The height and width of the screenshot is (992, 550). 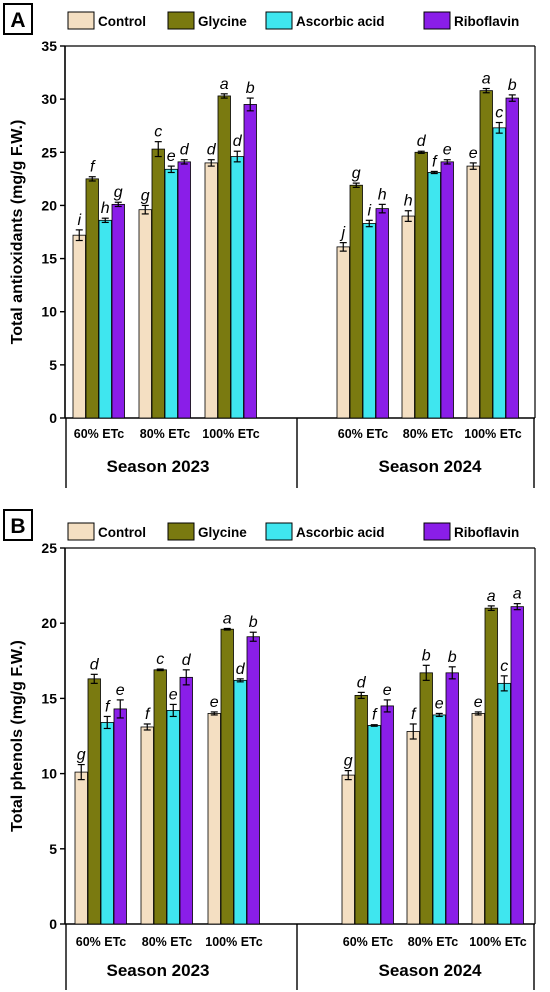 I want to click on y-axis-title: Total phenols (mg/g F.W.), so click(x=17, y=736).